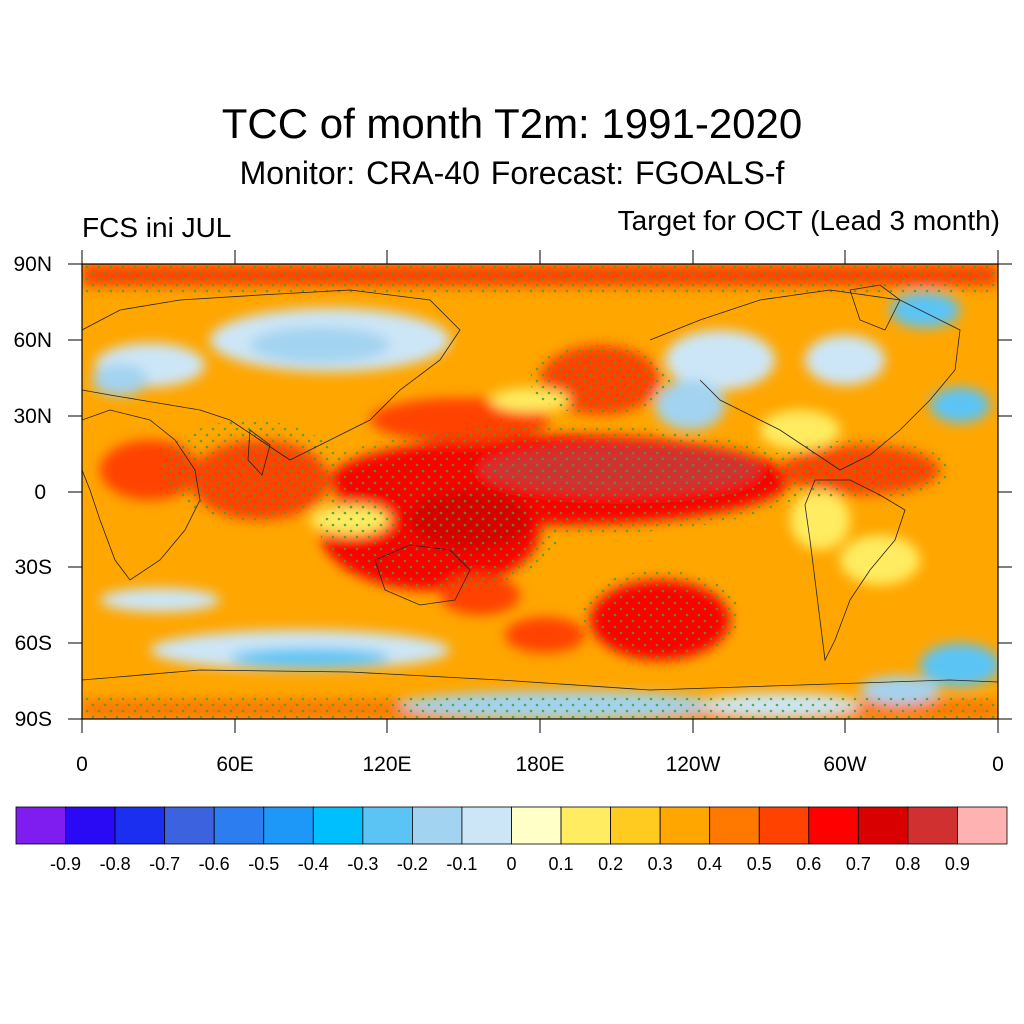  I want to click on colorbar-label: 0.4, so click(709, 864).